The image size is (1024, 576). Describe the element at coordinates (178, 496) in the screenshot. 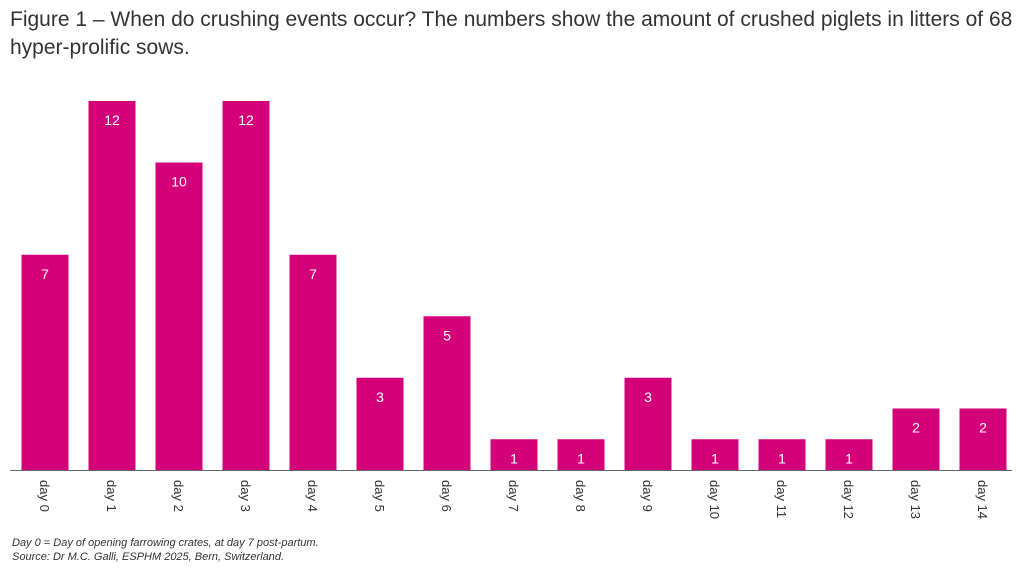

I see `x-tick-label: day 2` at that location.